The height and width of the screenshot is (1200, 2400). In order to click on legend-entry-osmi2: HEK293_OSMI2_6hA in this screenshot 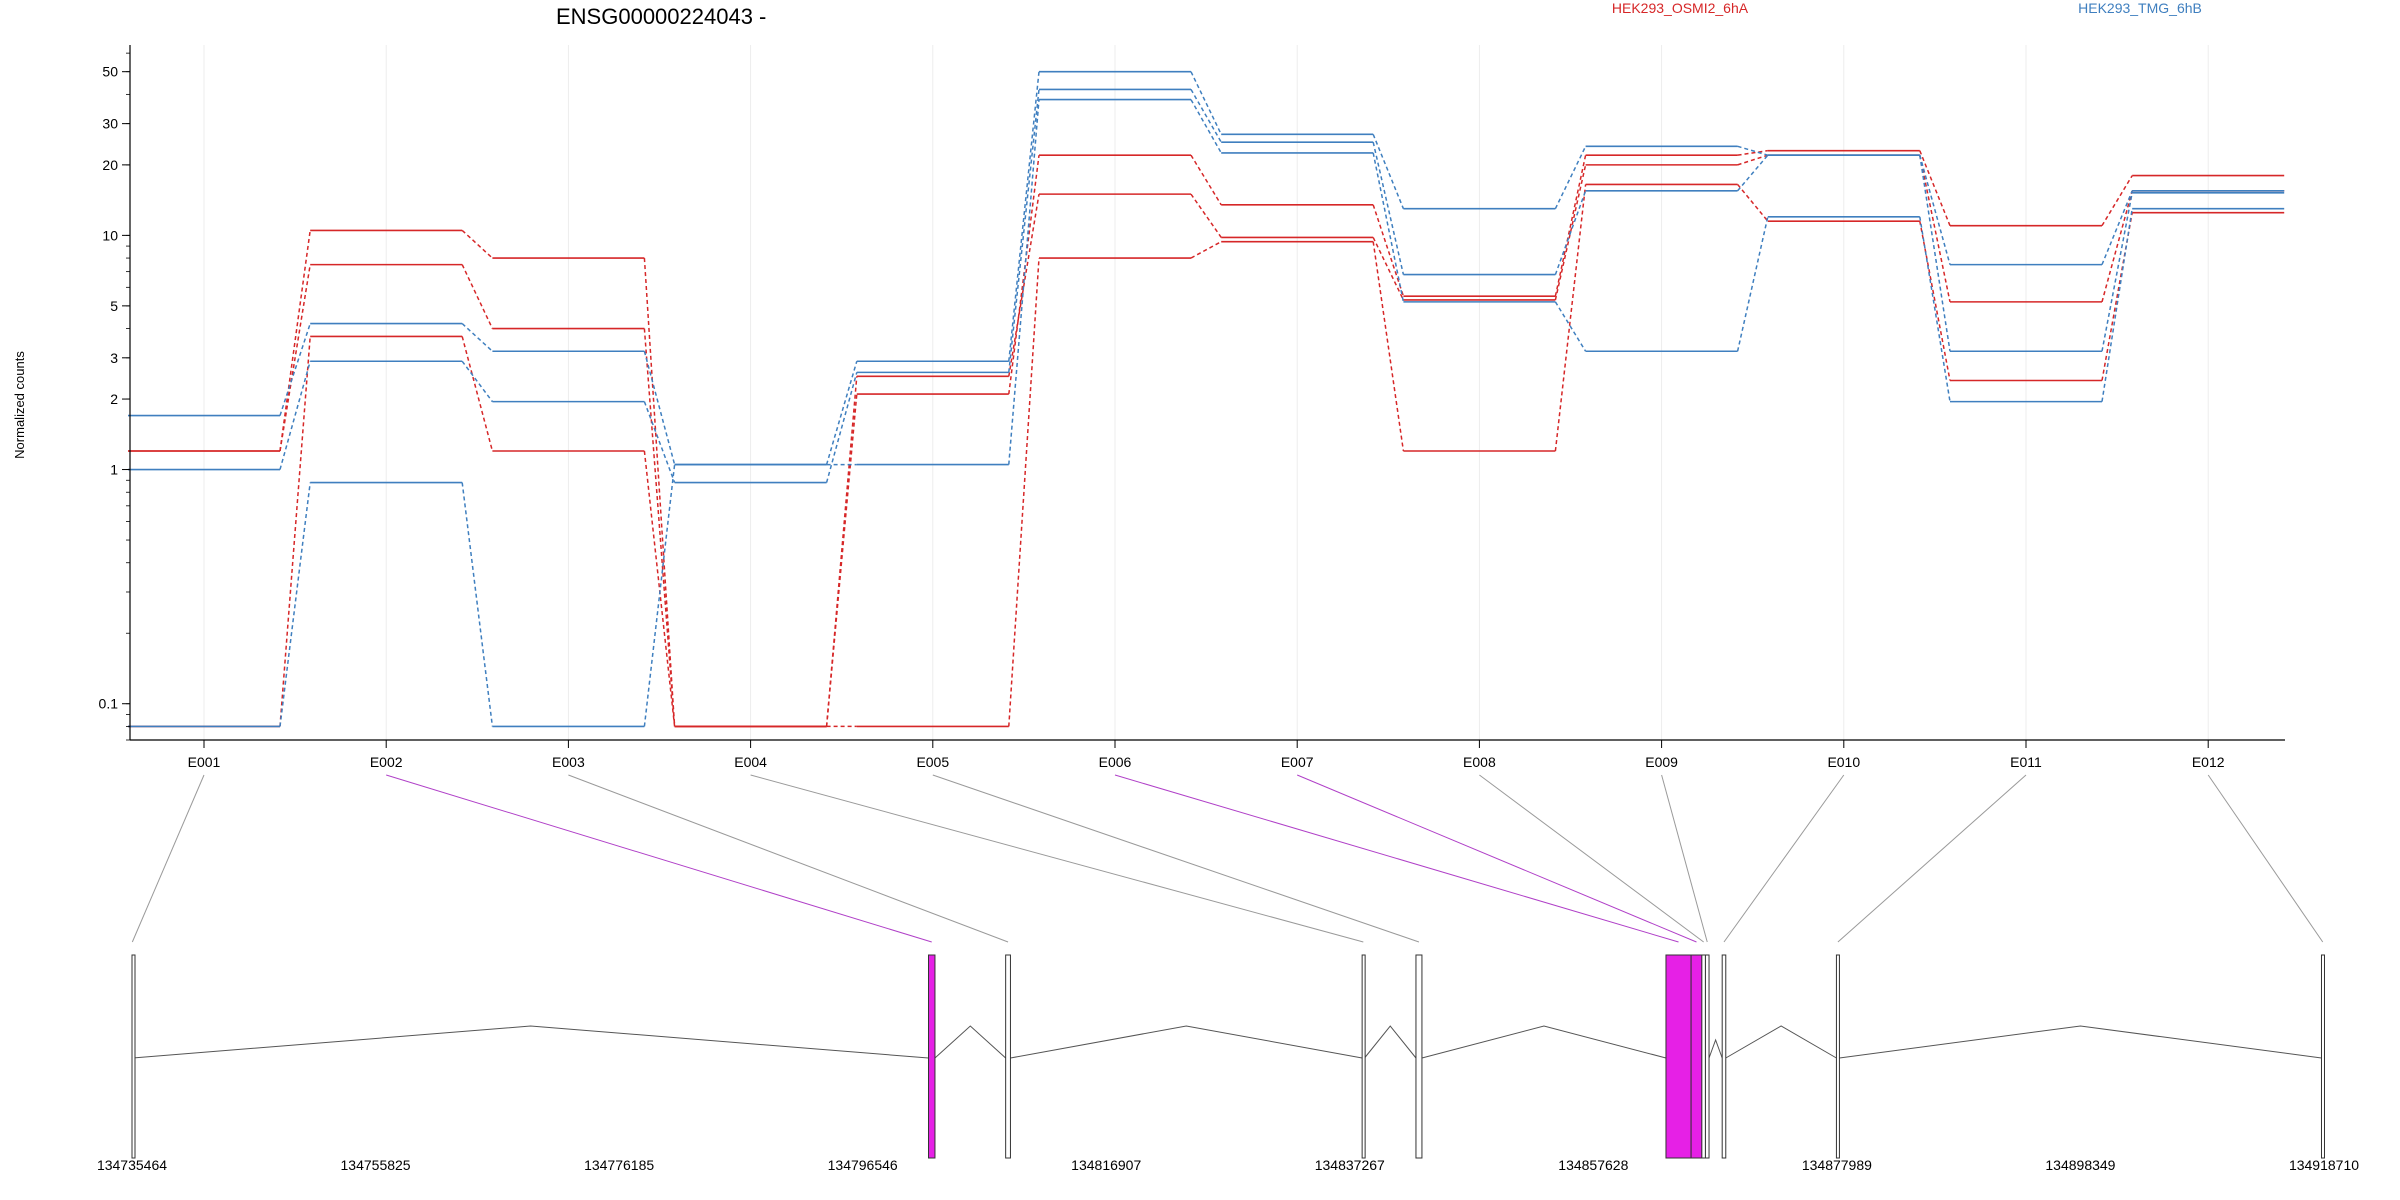, I will do `click(1680, 8)`.